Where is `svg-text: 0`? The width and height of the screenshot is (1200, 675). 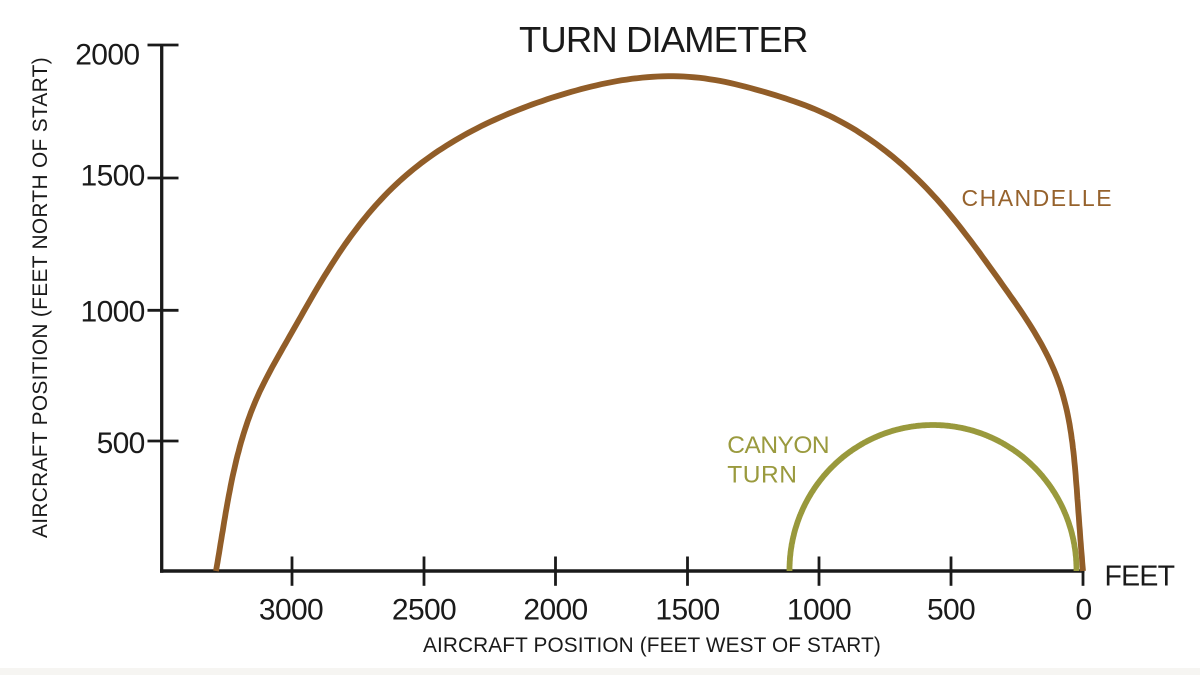 svg-text: 0 is located at coordinates (1083, 610).